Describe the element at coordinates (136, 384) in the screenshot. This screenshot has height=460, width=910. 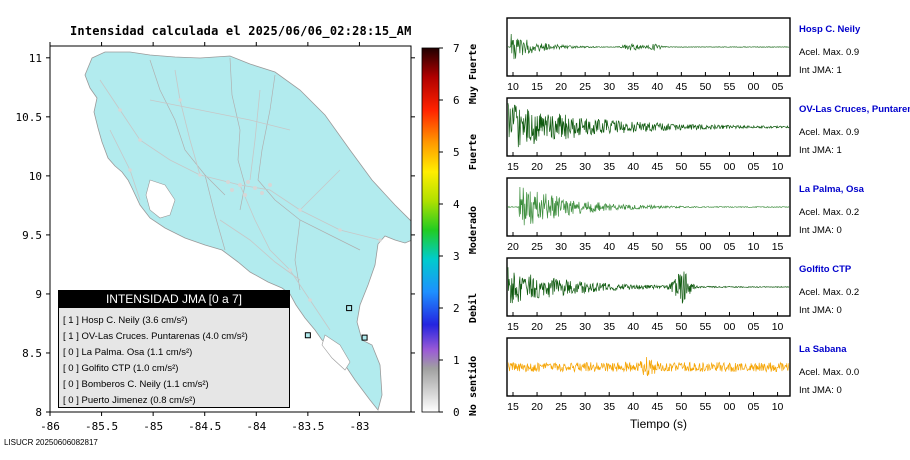
I see `legend-item: [ 0 ] Bomberos C. Neily (1.1 cm/s²)` at that location.